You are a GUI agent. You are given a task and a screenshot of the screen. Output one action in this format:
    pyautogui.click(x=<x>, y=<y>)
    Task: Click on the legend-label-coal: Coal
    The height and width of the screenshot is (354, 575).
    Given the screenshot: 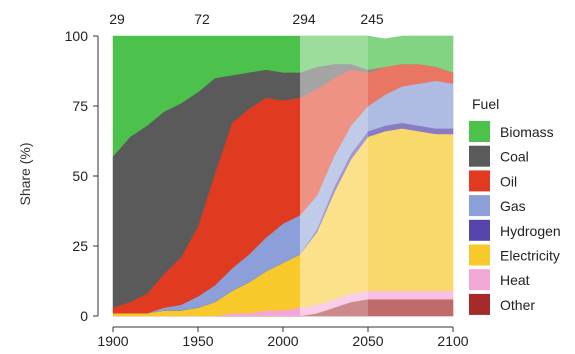 What is the action you would take?
    pyautogui.click(x=514, y=157)
    